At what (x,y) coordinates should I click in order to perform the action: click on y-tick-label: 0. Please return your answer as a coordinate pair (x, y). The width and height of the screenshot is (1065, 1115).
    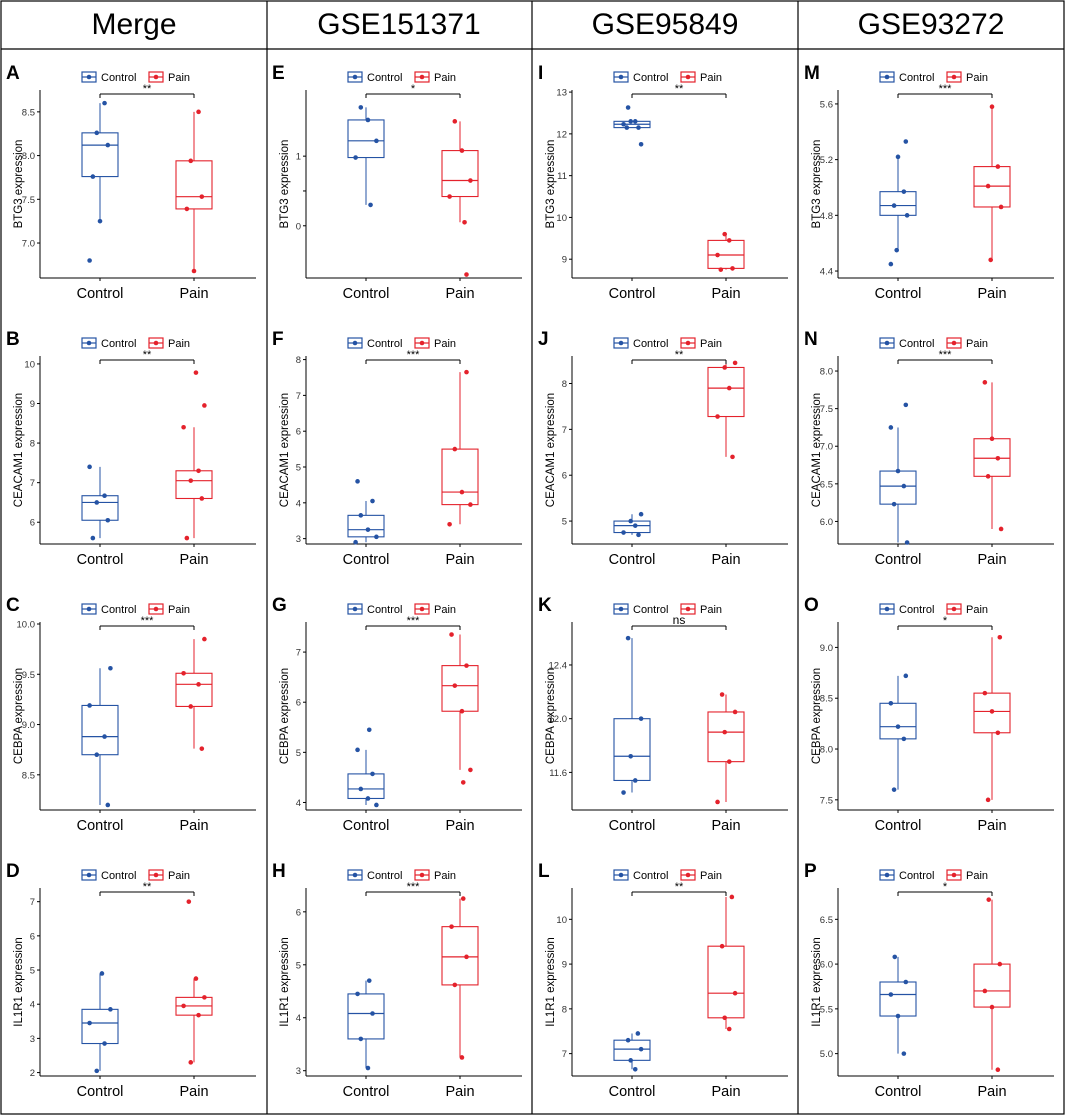
    Looking at the image, I should click on (298, 226).